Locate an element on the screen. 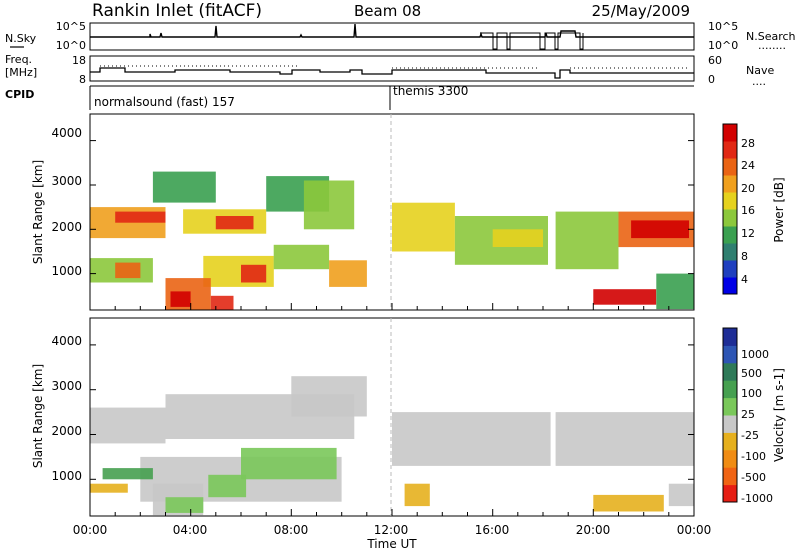  x-axis-label: Time UT is located at coordinates (391, 544).